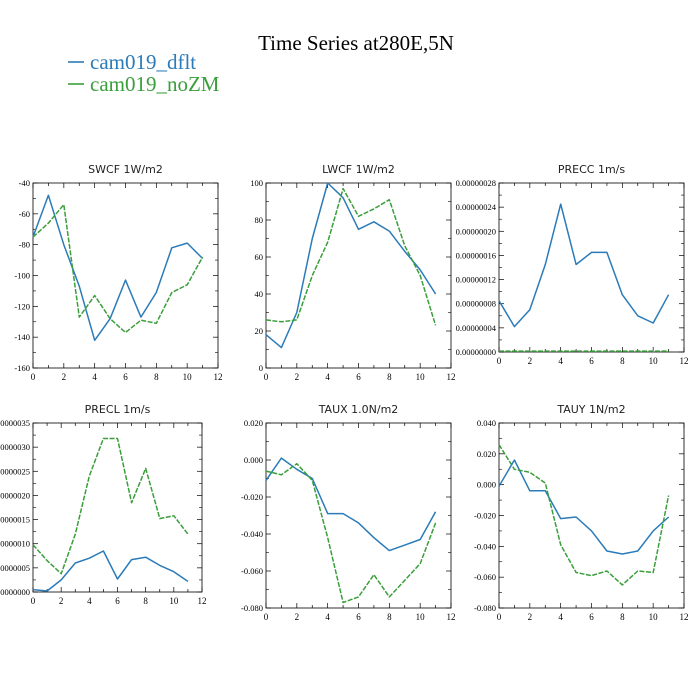 This screenshot has height=700, width=700. I want to click on figure-title: Time Series at280E,5N, so click(356, 43).